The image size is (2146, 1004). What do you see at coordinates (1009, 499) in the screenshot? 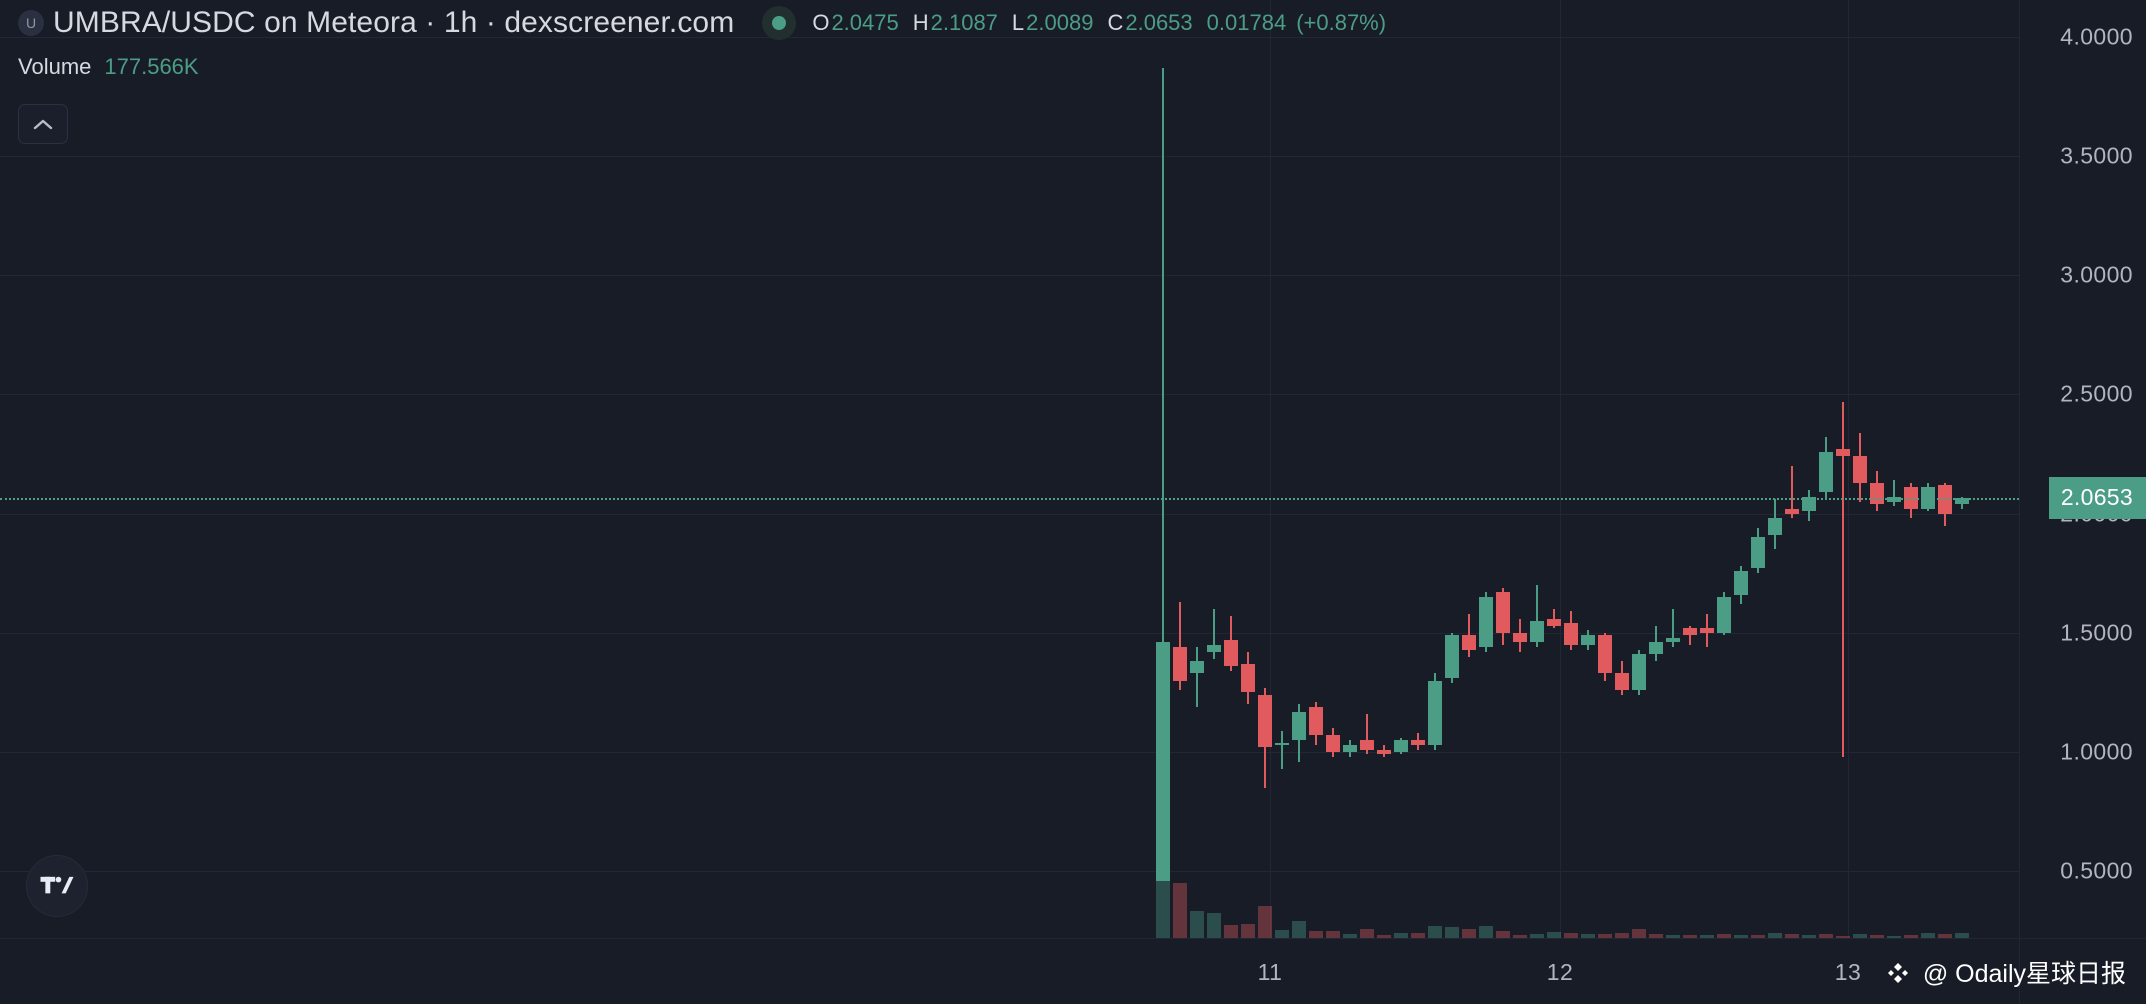
I see `current-price-line` at bounding box center [1009, 499].